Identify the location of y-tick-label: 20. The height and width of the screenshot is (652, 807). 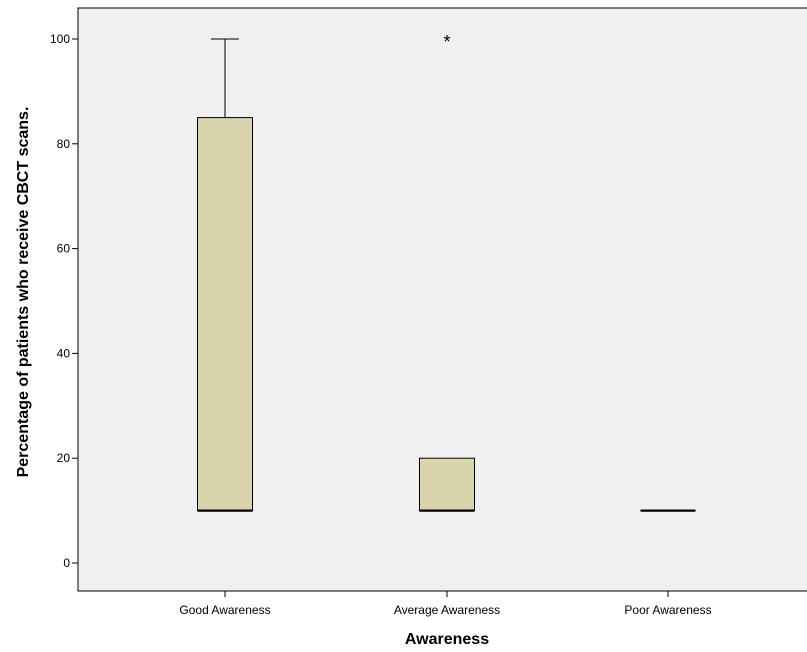
(64, 458).